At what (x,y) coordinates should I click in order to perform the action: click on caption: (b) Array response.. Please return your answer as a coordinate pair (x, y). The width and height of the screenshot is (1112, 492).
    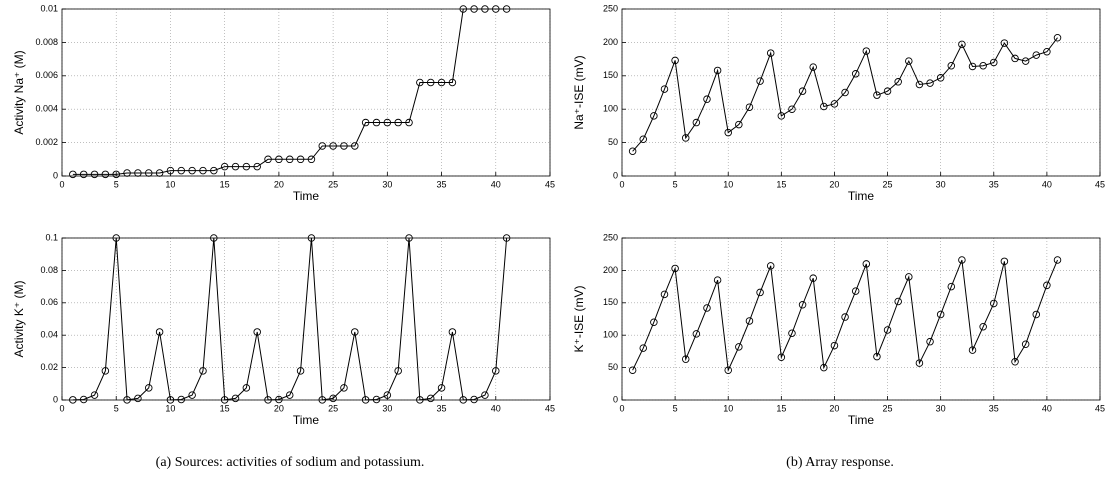
    Looking at the image, I should click on (840, 462).